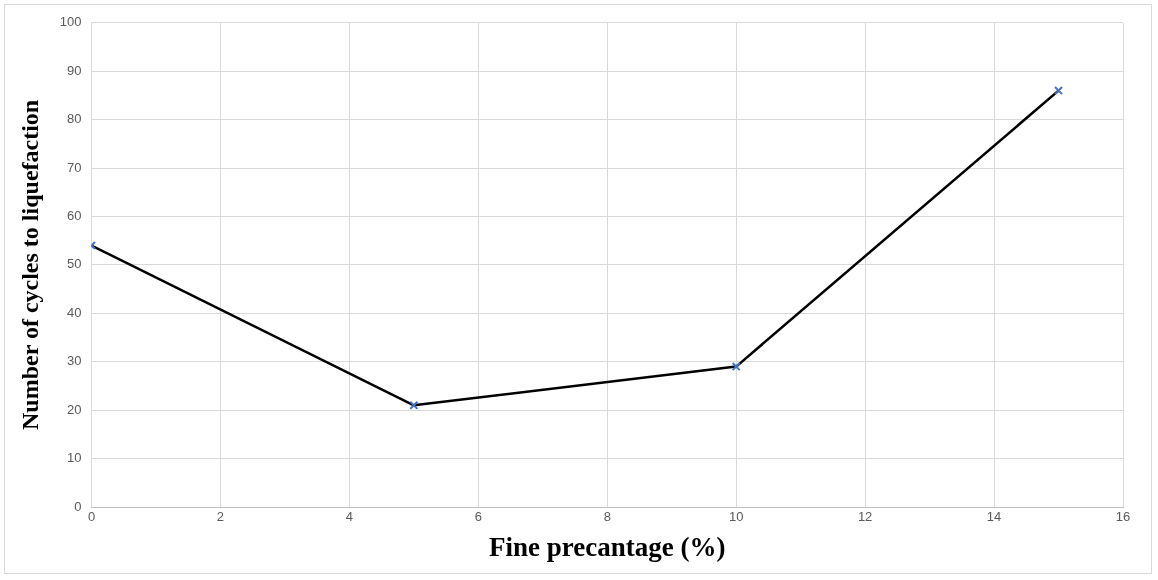 Image resolution: width=1158 pixels, height=580 pixels. Describe the element at coordinates (1123, 517) in the screenshot. I see `x-tick-label: 16` at that location.